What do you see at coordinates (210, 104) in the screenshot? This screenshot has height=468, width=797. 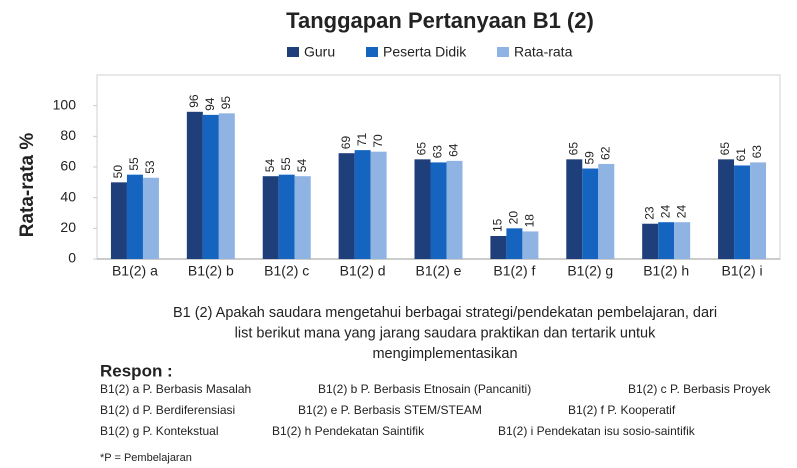 I see `value-label: 94` at bounding box center [210, 104].